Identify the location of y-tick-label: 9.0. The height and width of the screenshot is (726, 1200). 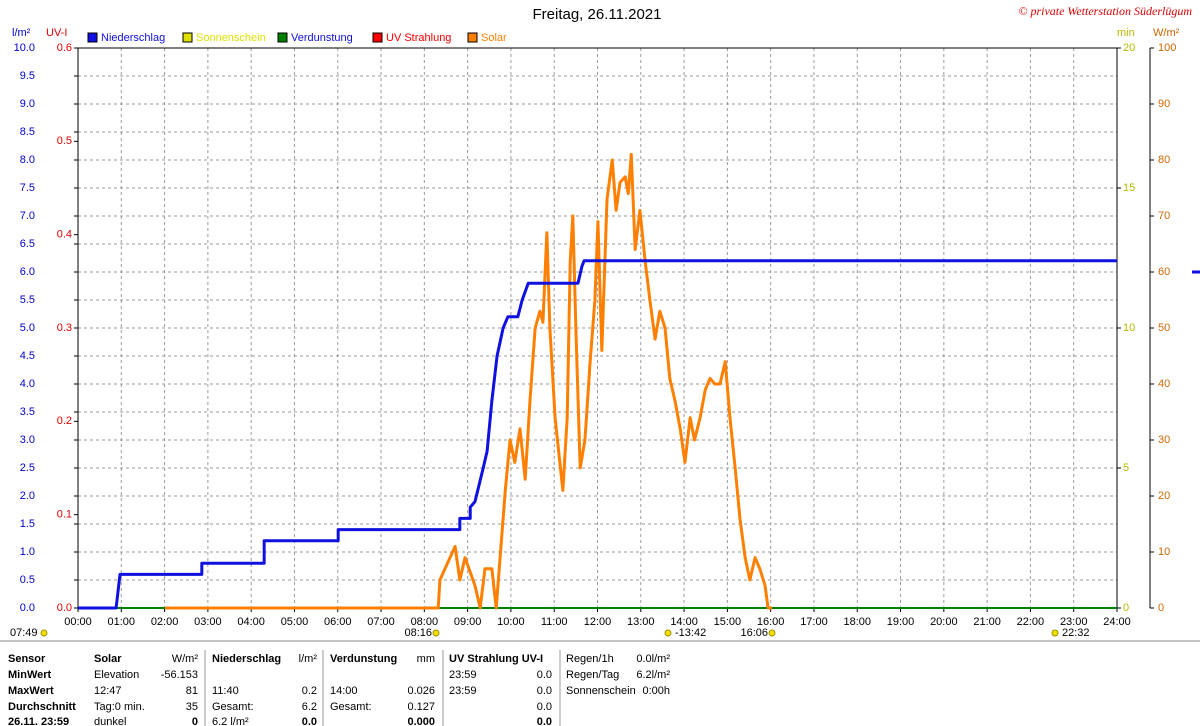
(27, 104).